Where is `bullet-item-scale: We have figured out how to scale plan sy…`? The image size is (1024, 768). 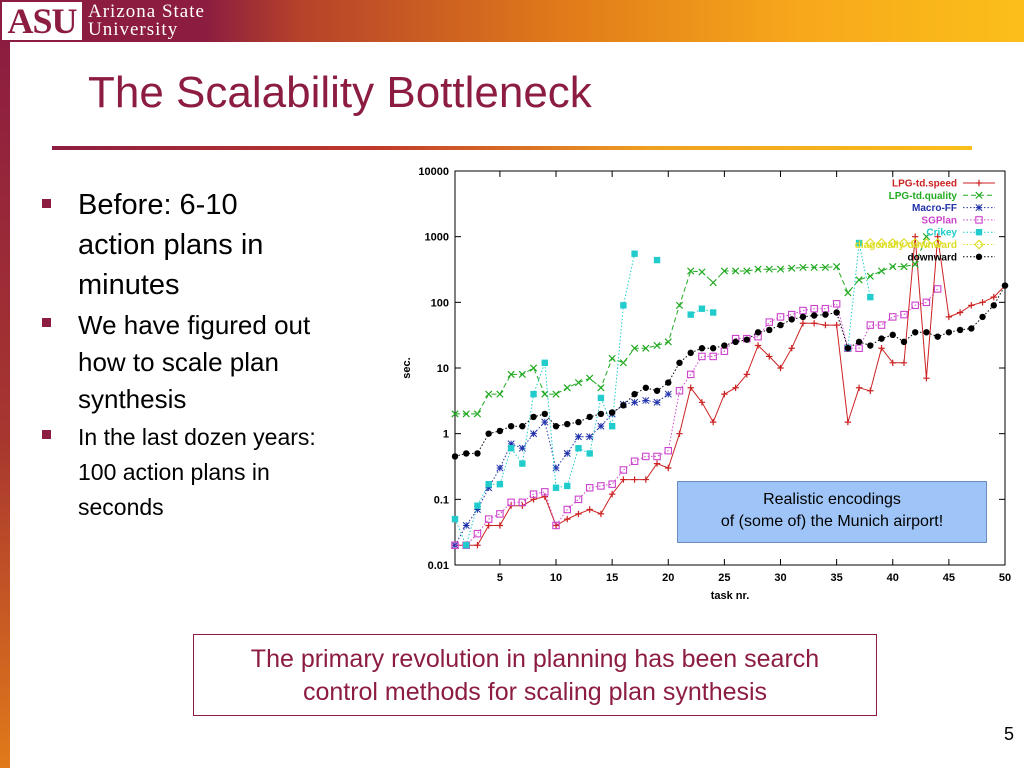
bullet-item-scale: We have figured out how to scale plan sy… is located at coordinates (182, 362).